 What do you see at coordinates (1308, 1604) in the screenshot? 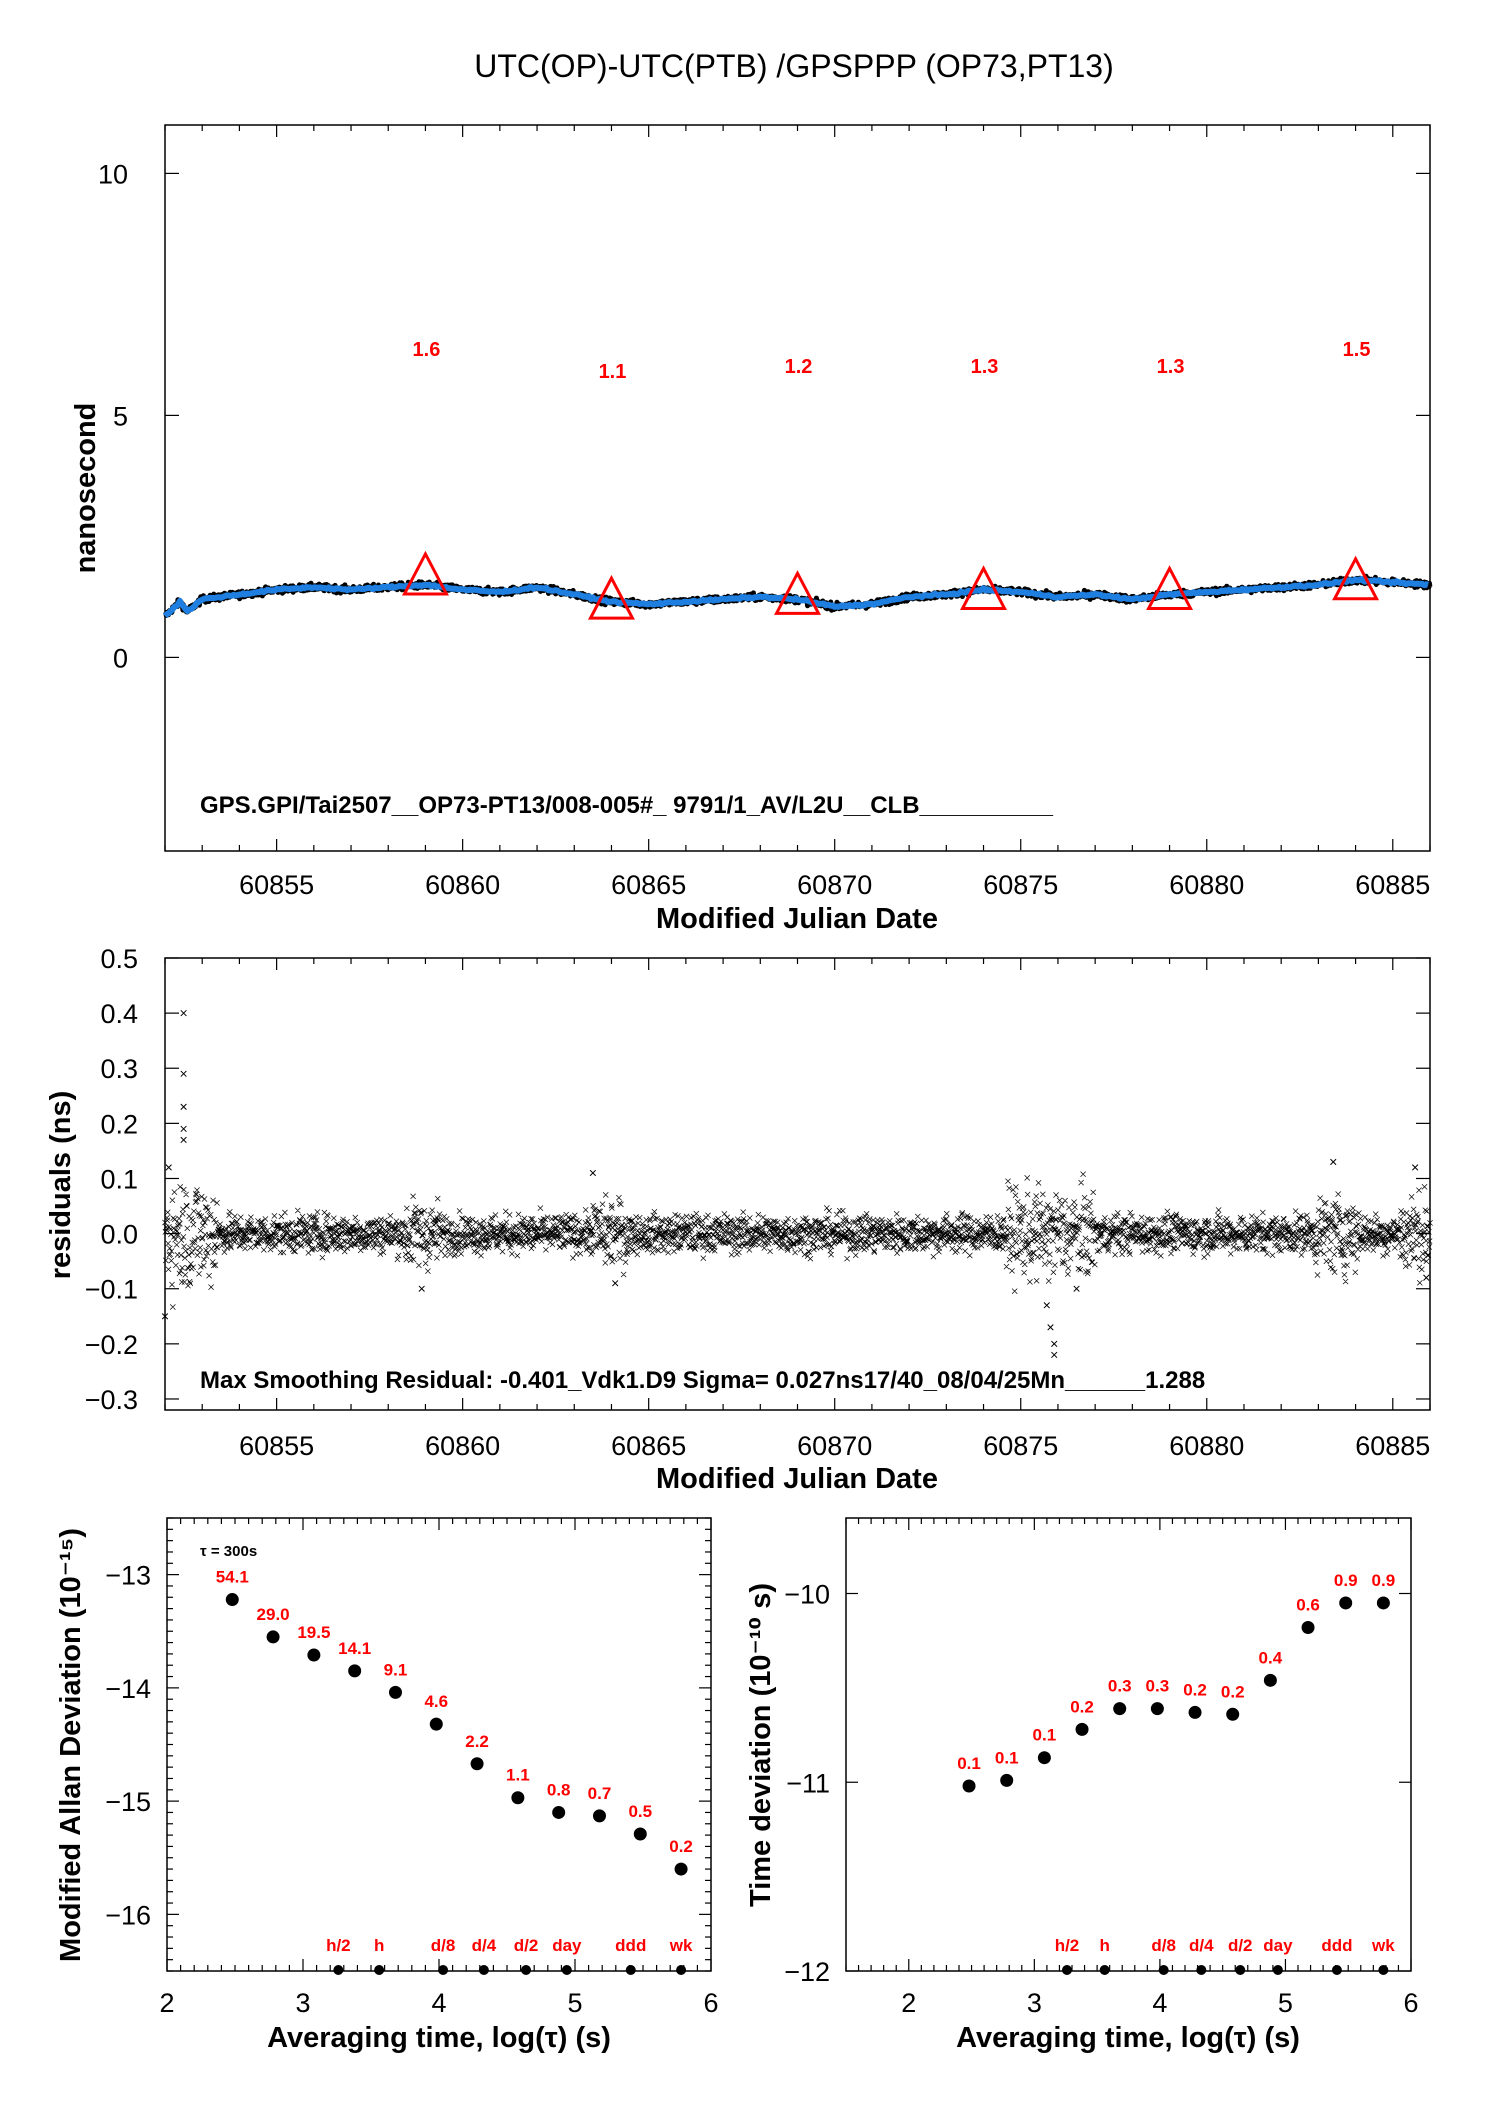
I see `deviation-label: 0.6` at bounding box center [1308, 1604].